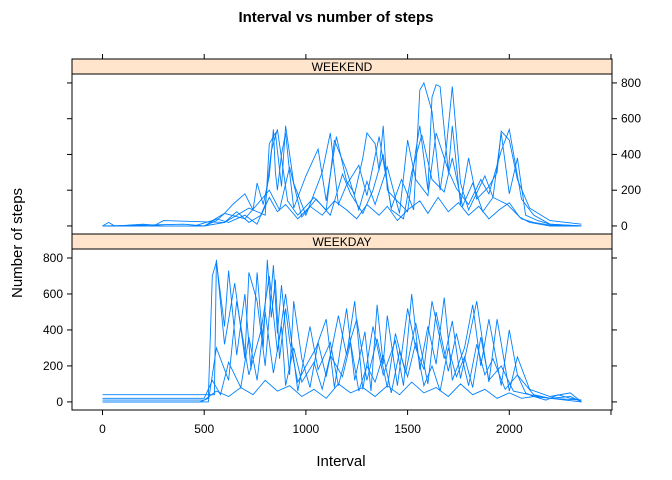 The image size is (672, 480). I want to click on x-tick-label: 0, so click(102, 429).